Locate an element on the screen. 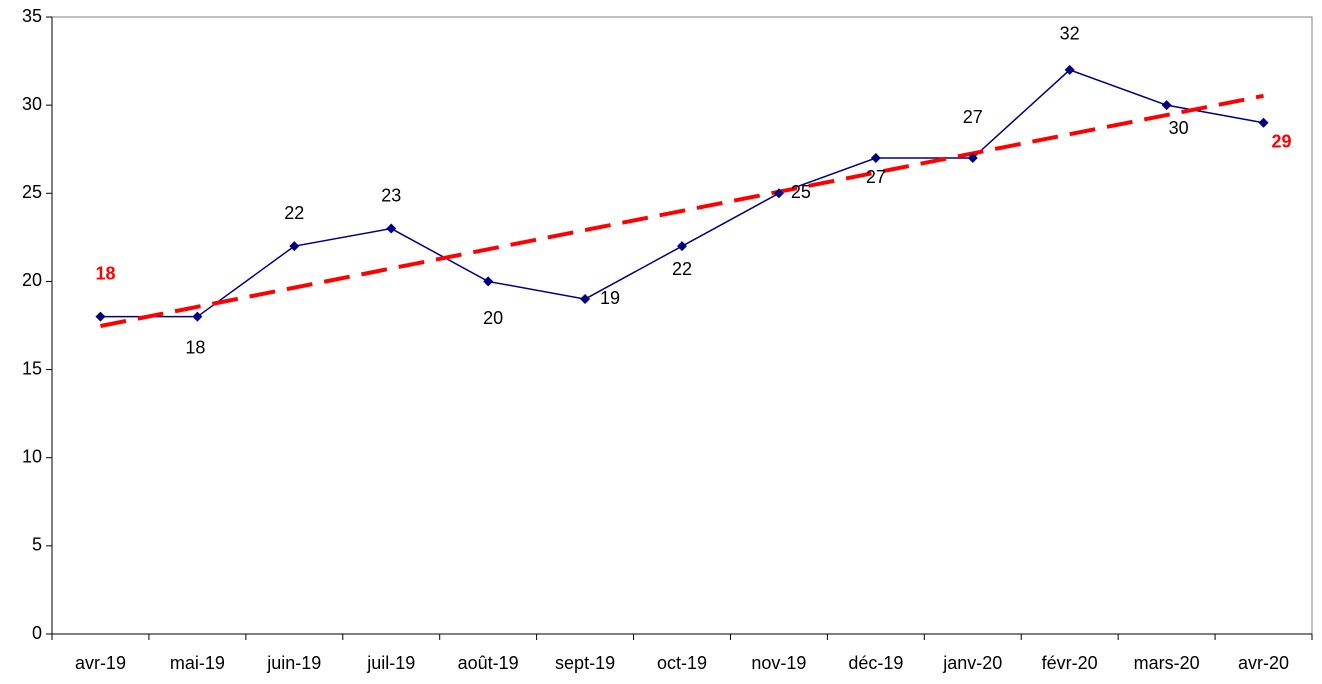 This screenshot has height=684, width=1322. value-label: 20 is located at coordinates (493, 318).